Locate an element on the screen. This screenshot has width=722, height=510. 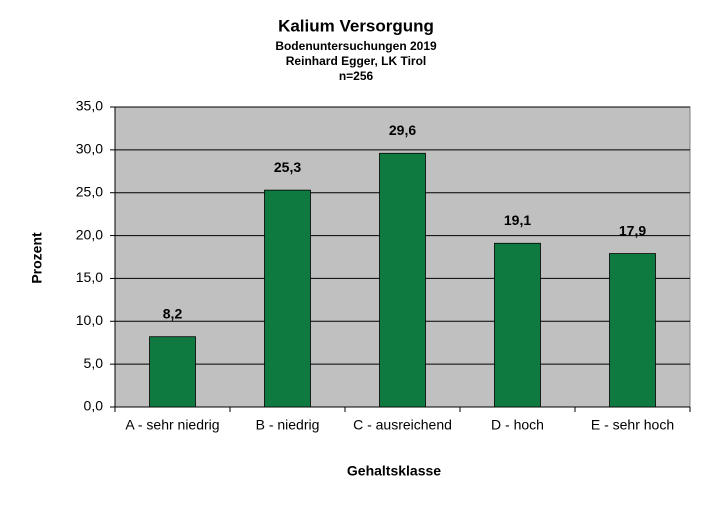
y-axis-label: Prozent is located at coordinates (37, 258).